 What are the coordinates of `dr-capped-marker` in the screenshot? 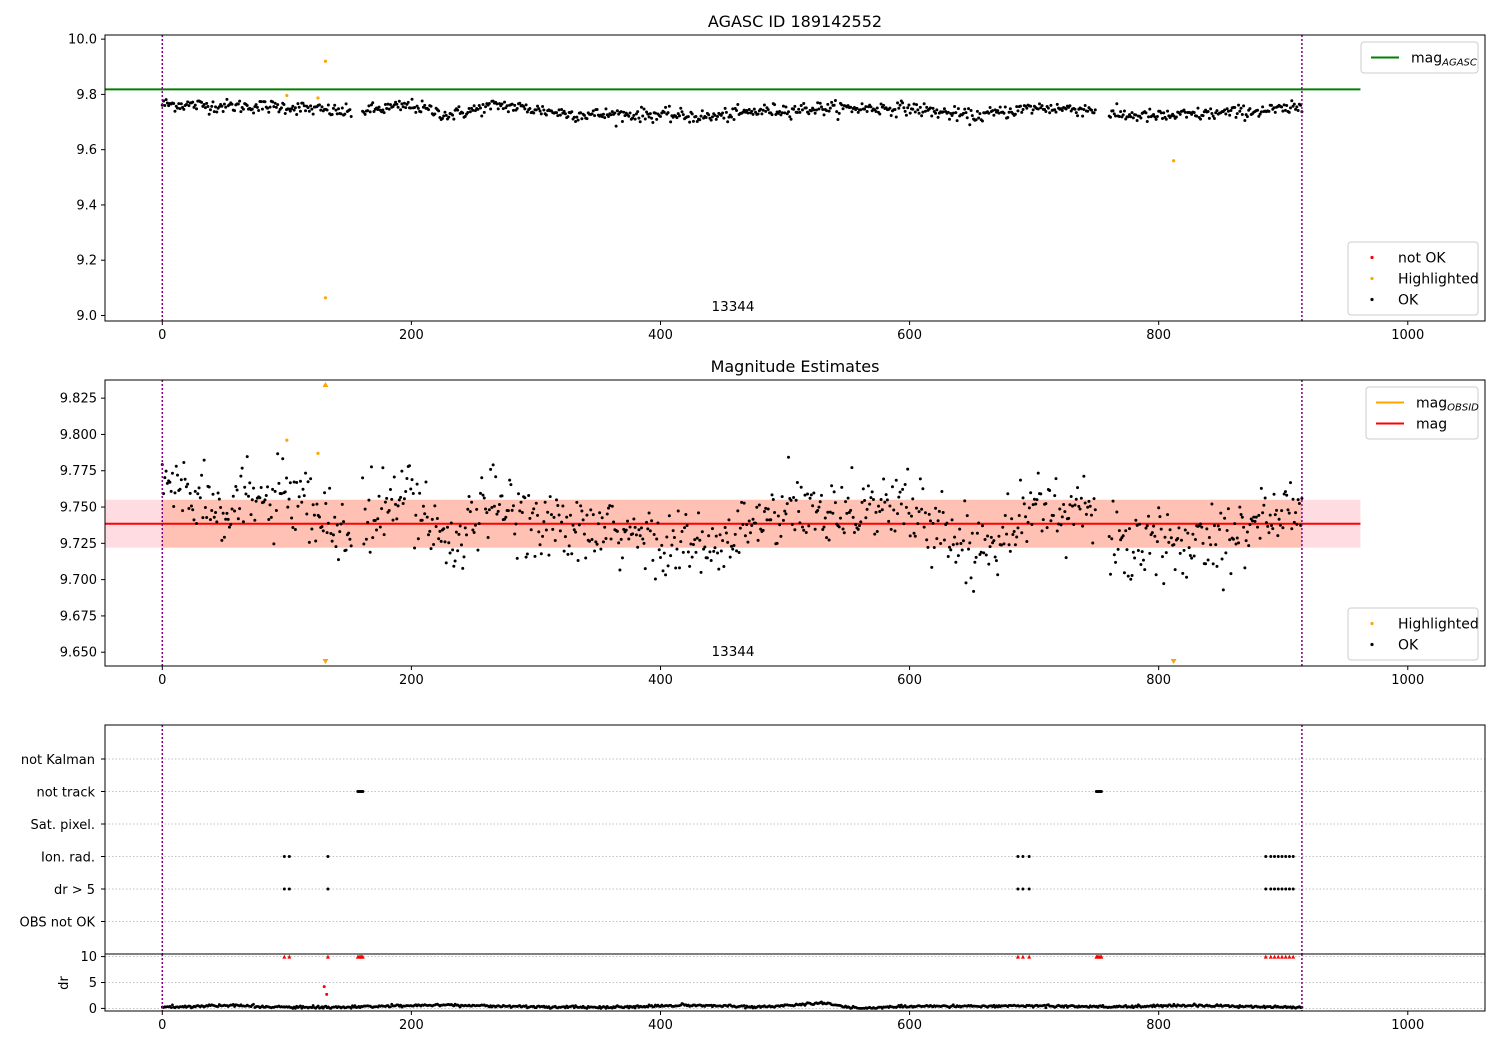 It's located at (1274, 956).